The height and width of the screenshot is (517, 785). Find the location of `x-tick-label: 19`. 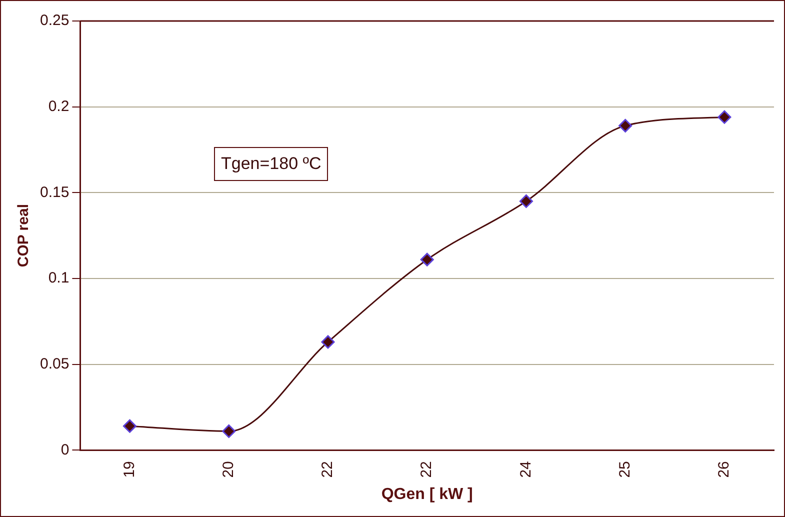

x-tick-label: 19 is located at coordinates (129, 469).